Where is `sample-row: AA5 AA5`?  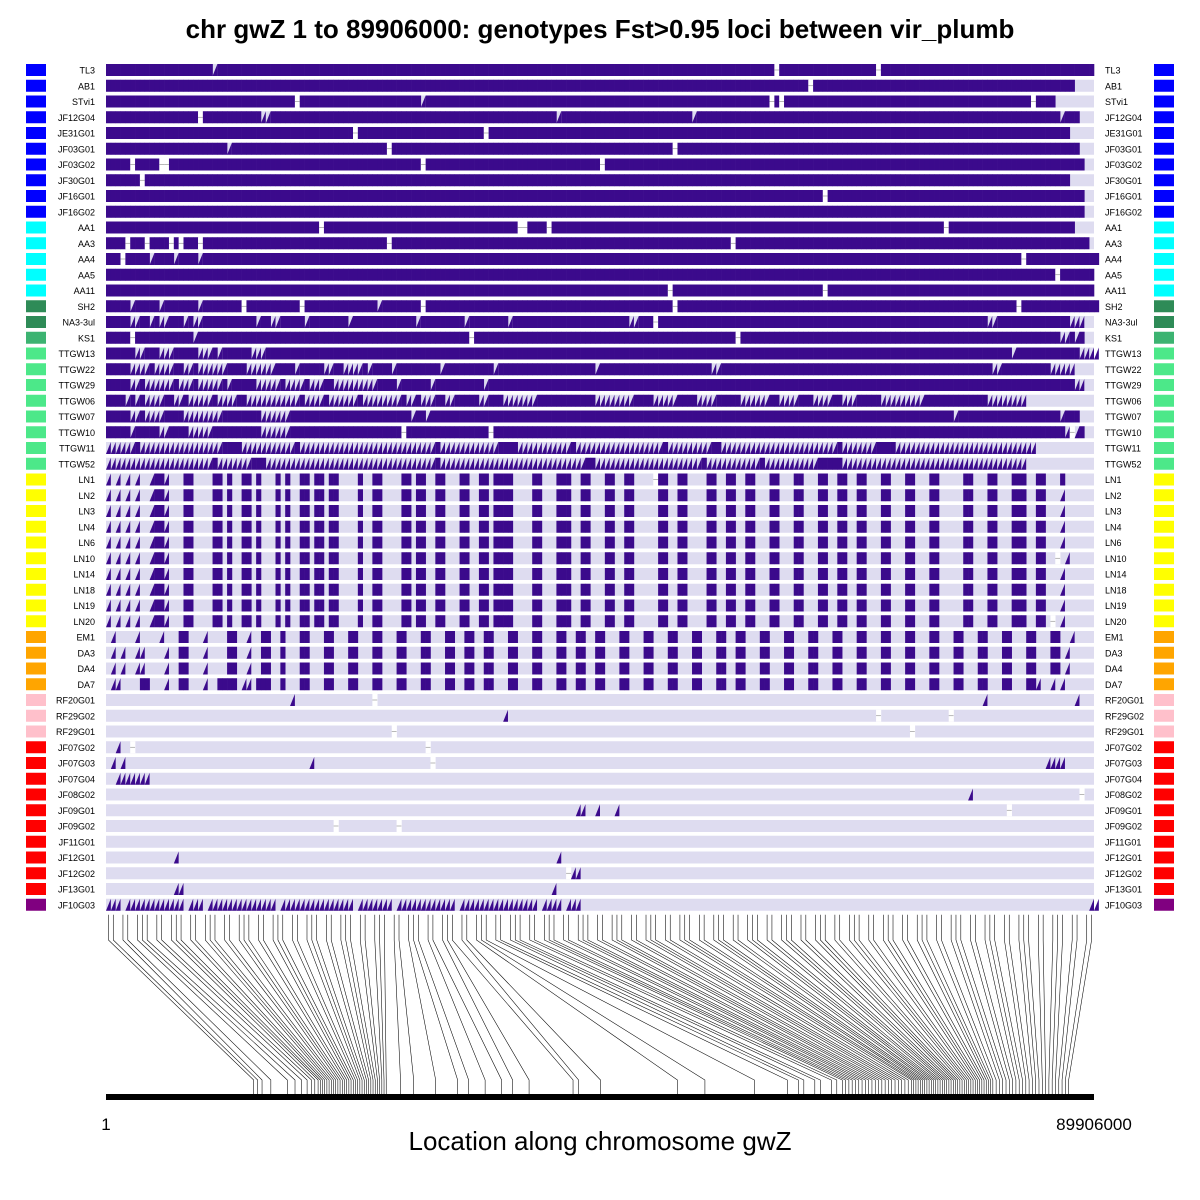
sample-row: AA5 AA5 is located at coordinates (600, 274).